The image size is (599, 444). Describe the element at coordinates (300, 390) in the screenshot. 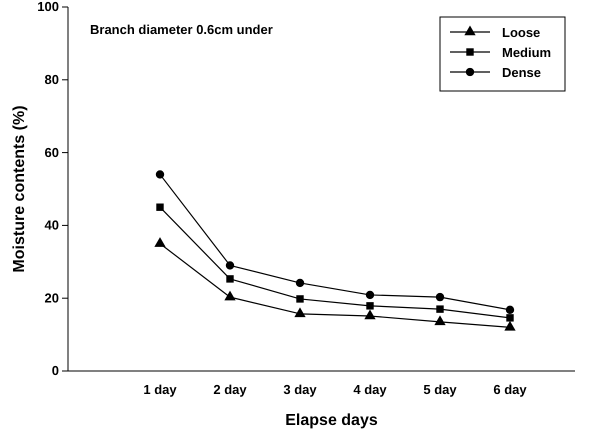

I see `x-tick-label: 3 day` at that location.